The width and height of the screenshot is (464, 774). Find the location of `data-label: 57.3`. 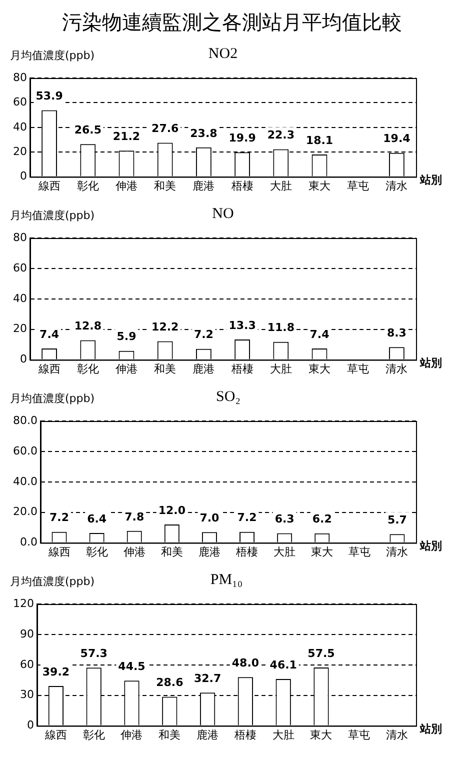

data-label: 57.3 is located at coordinates (94, 653).